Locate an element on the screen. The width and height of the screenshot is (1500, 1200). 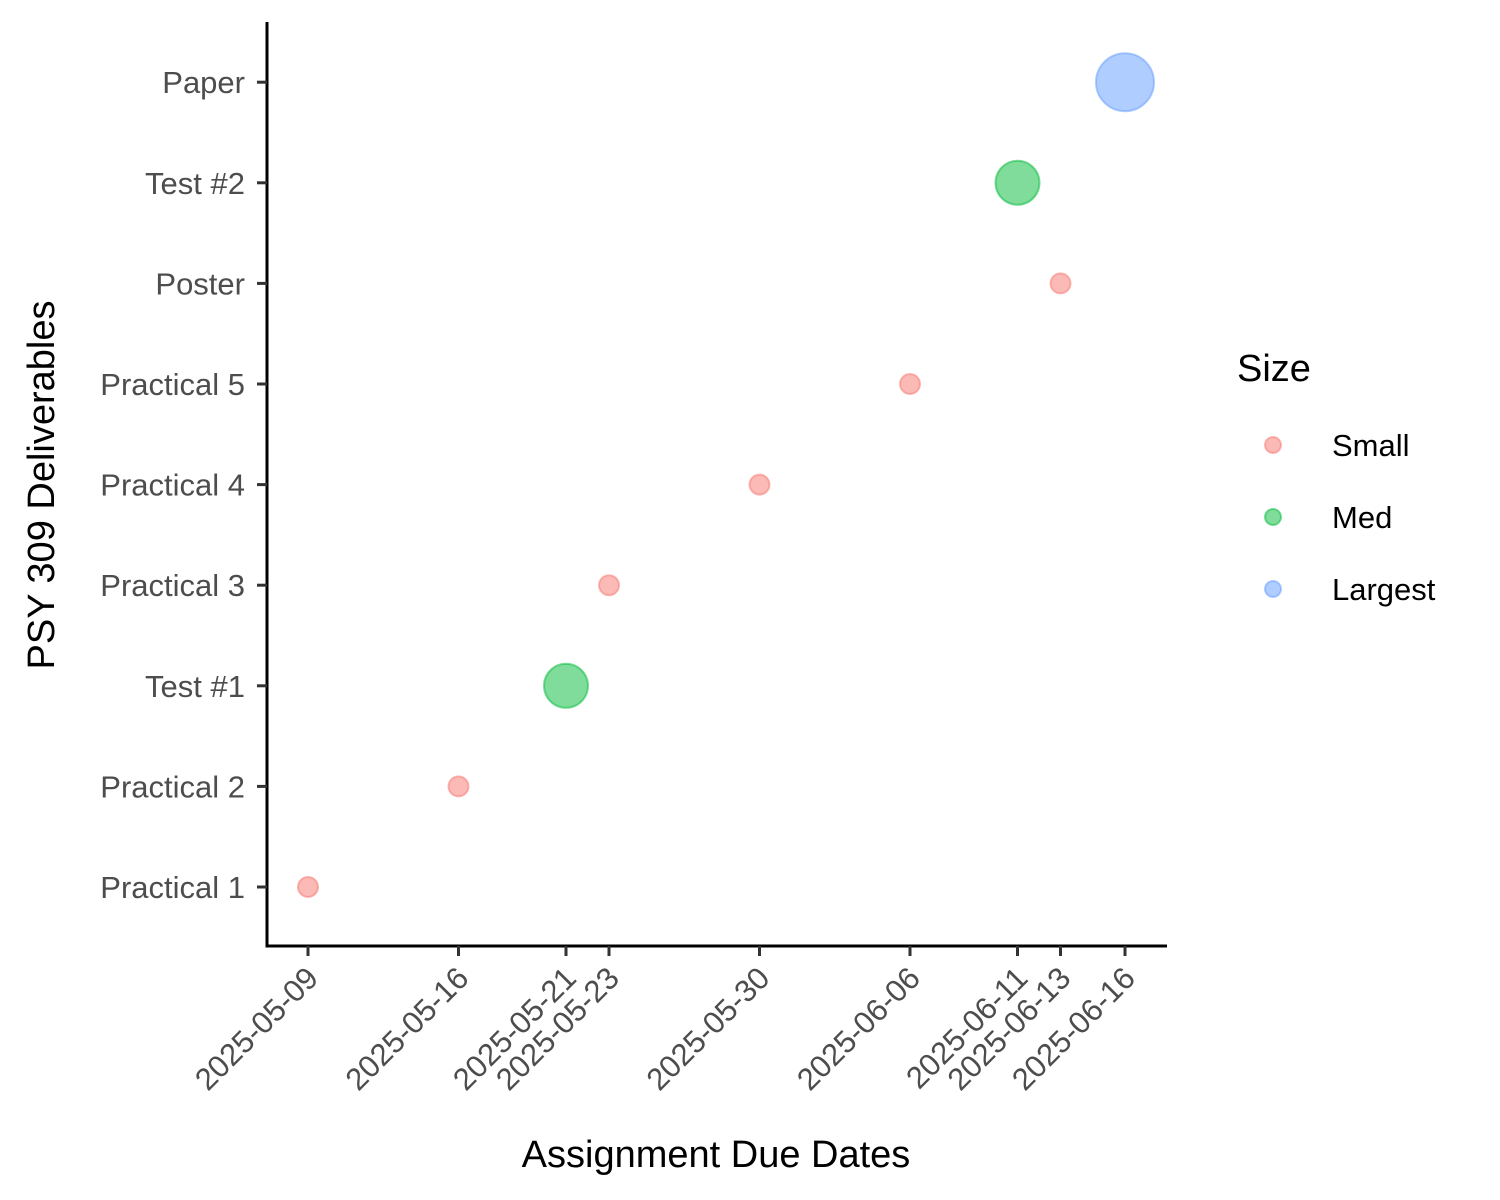
legend-entries: Small Med Largest is located at coordinates (1350, 517).